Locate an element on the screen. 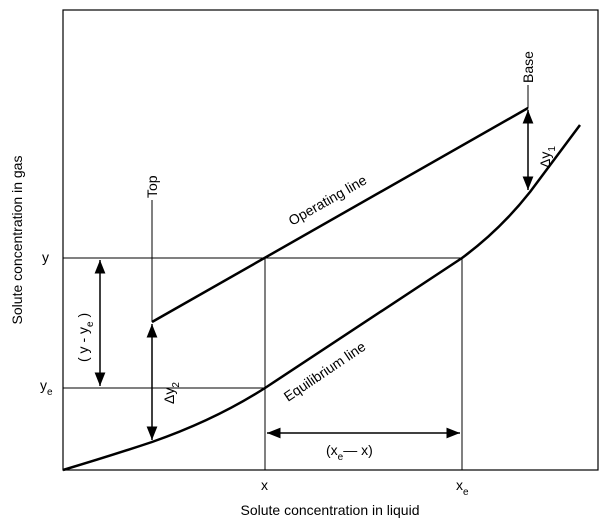 This screenshot has width=605, height=525. base-label: Base is located at coordinates (528, 67).